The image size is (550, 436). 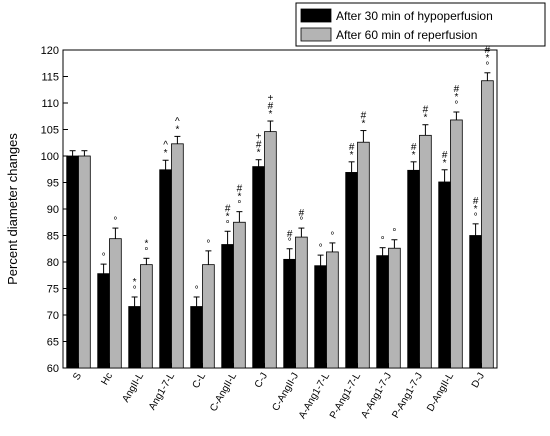 What do you see at coordinates (316, 34) in the screenshot?
I see `legend-swatch-reperfusion` at bounding box center [316, 34].